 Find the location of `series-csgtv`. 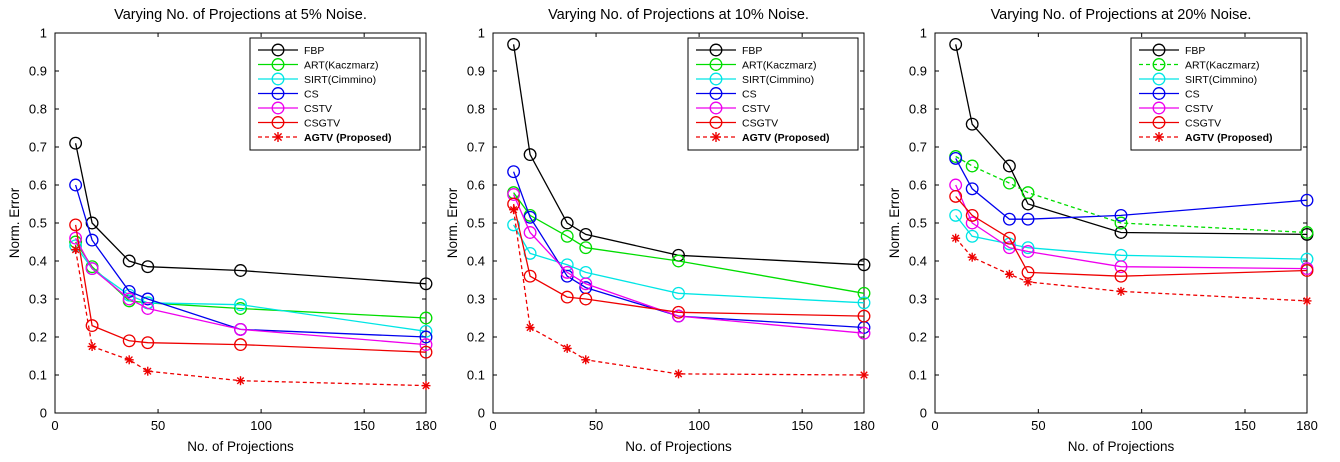

series-csgtv is located at coordinates (1131, 236).